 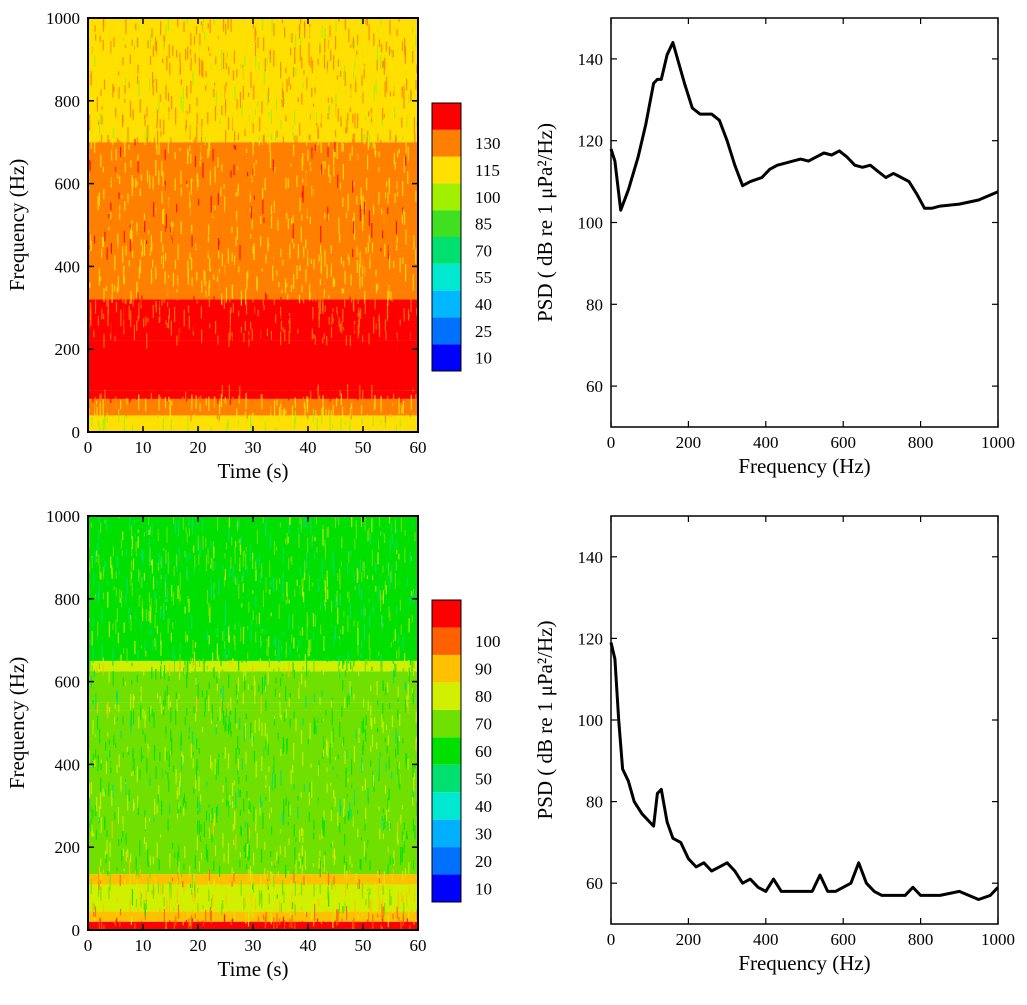 I want to click on colorbar-swatch, so click(x=446, y=250).